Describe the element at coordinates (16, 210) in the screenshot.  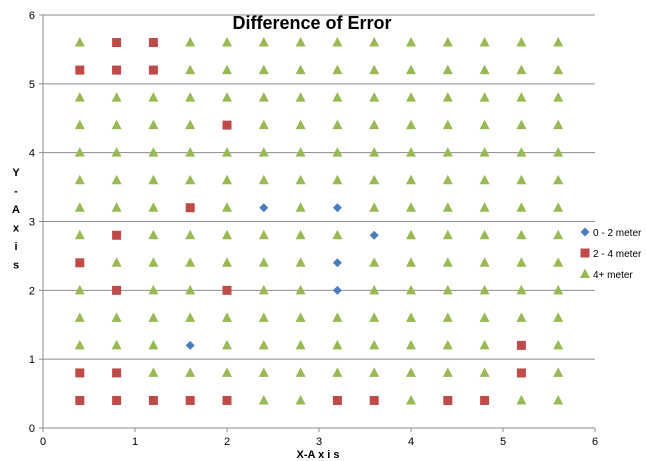
I see `y-axis-title-char: A` at that location.